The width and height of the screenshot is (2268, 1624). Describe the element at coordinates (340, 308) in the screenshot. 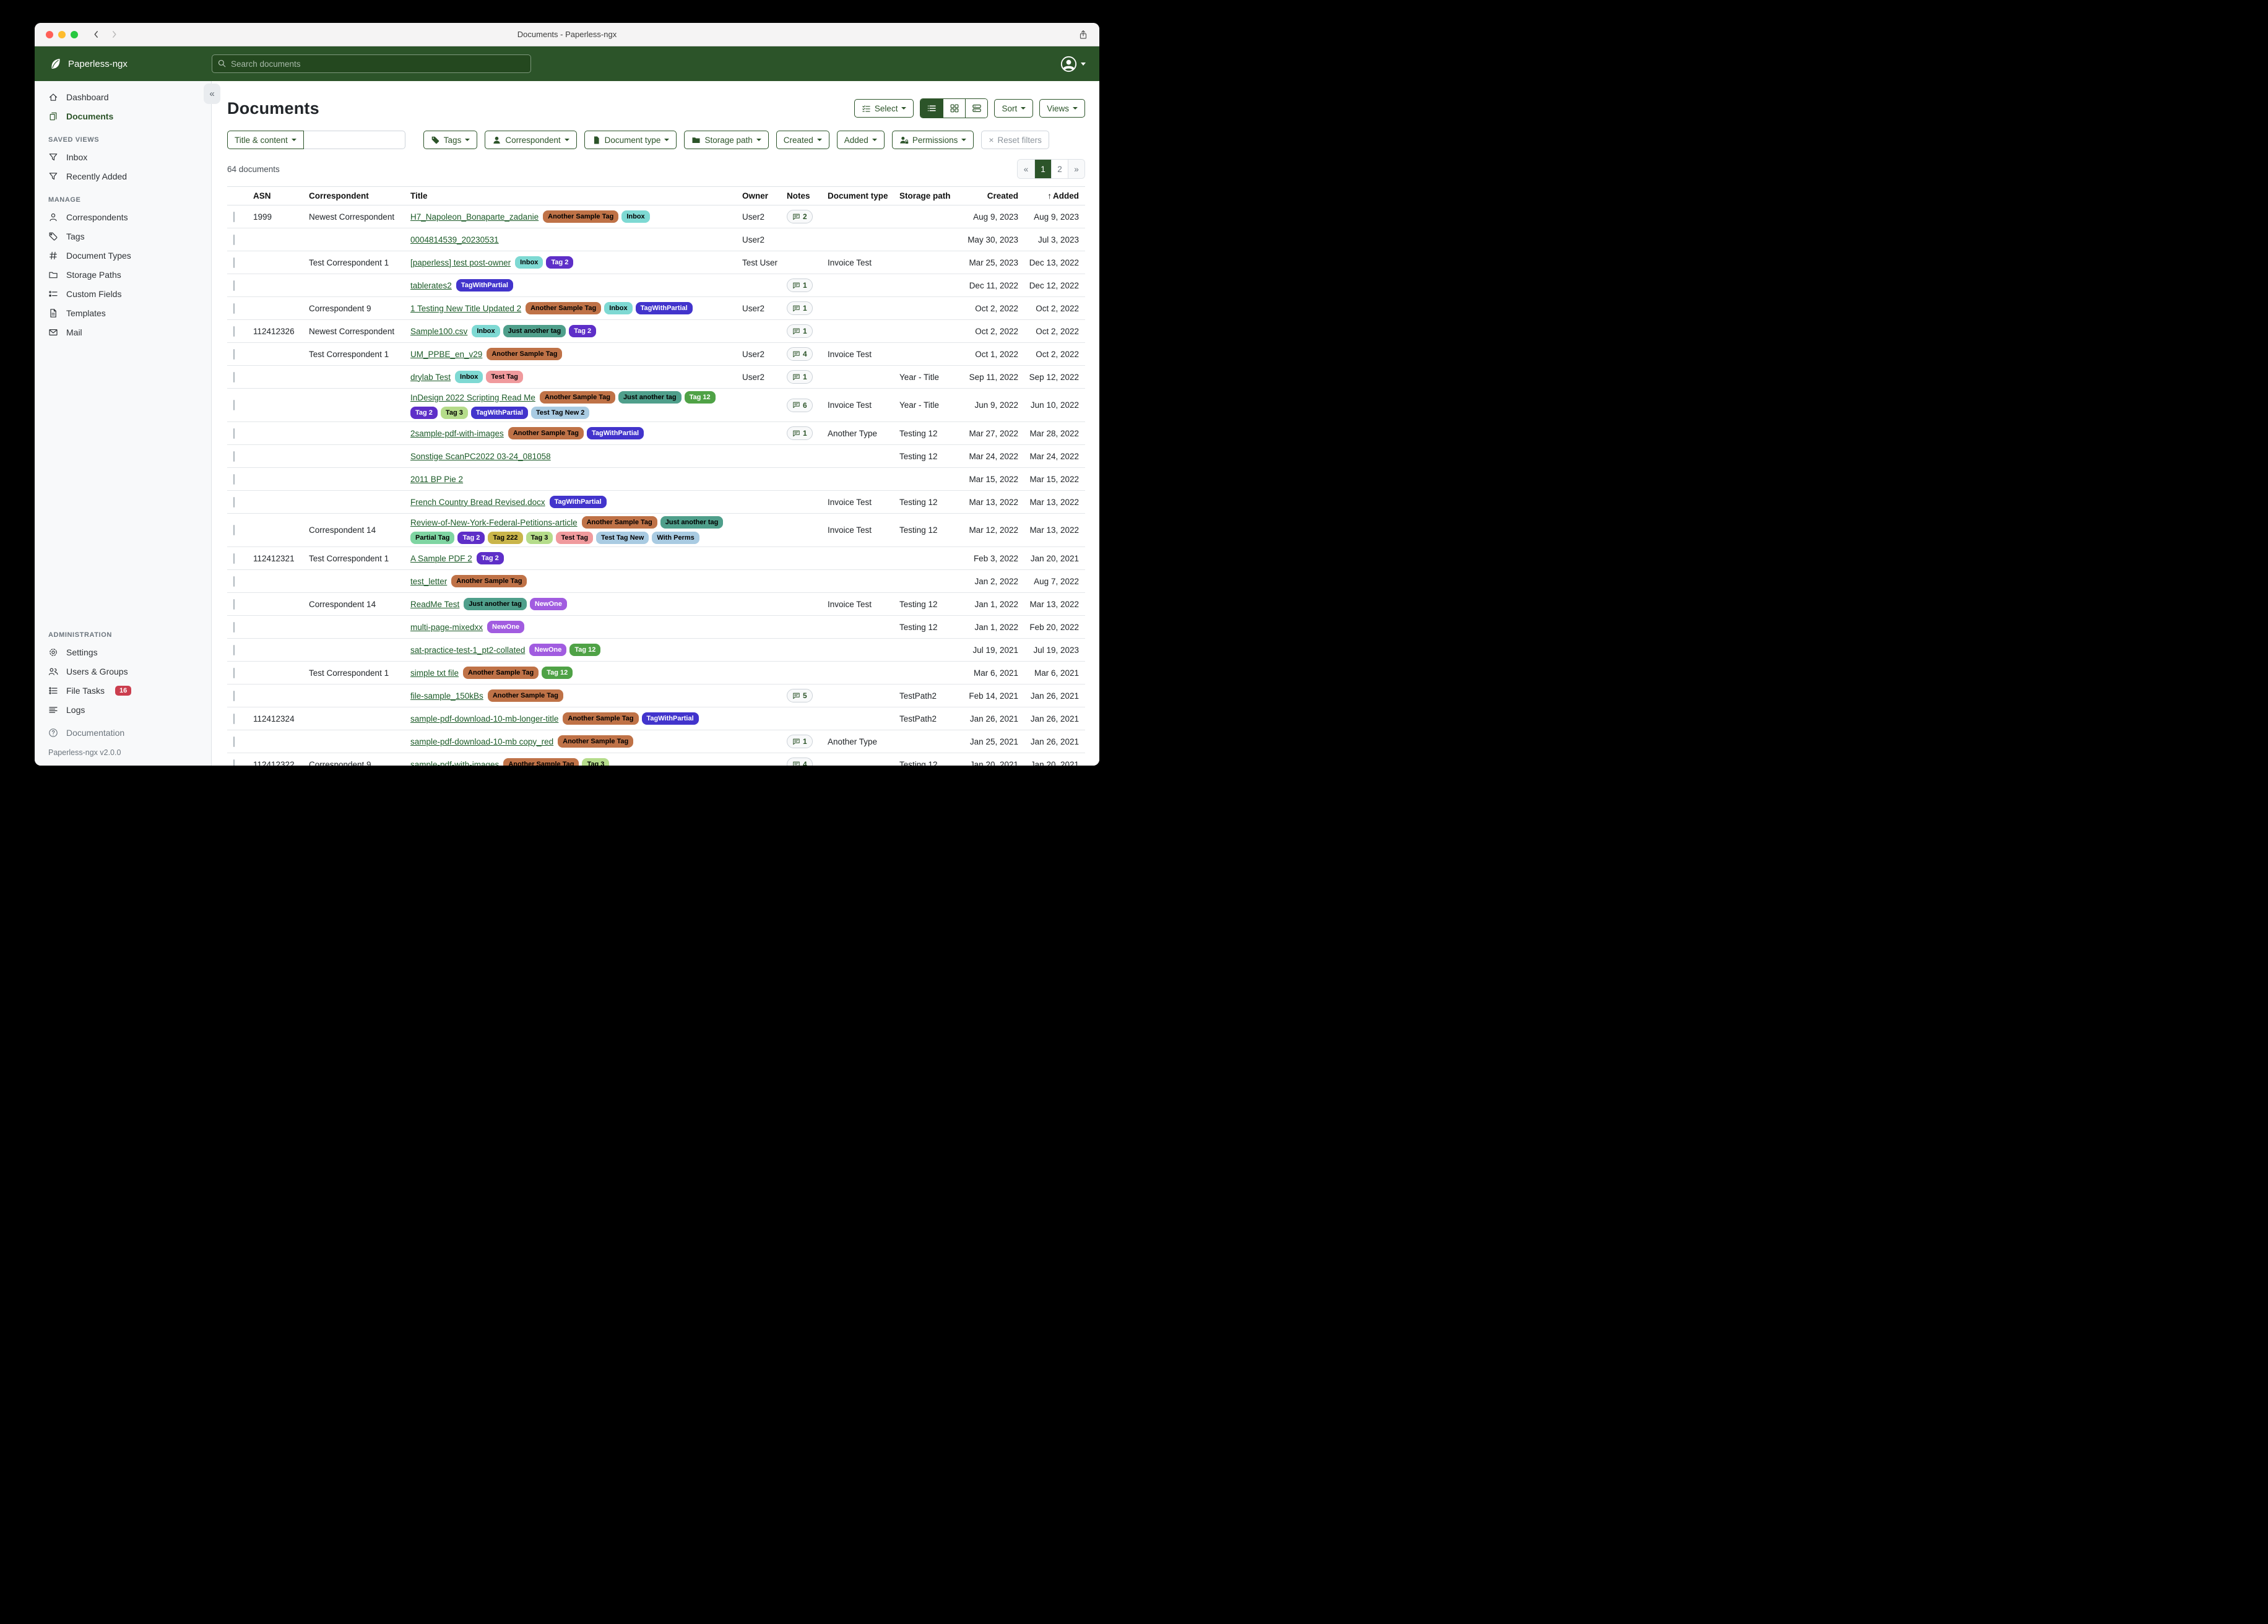

I see `cell-correspondent: Correspondent 9` at that location.